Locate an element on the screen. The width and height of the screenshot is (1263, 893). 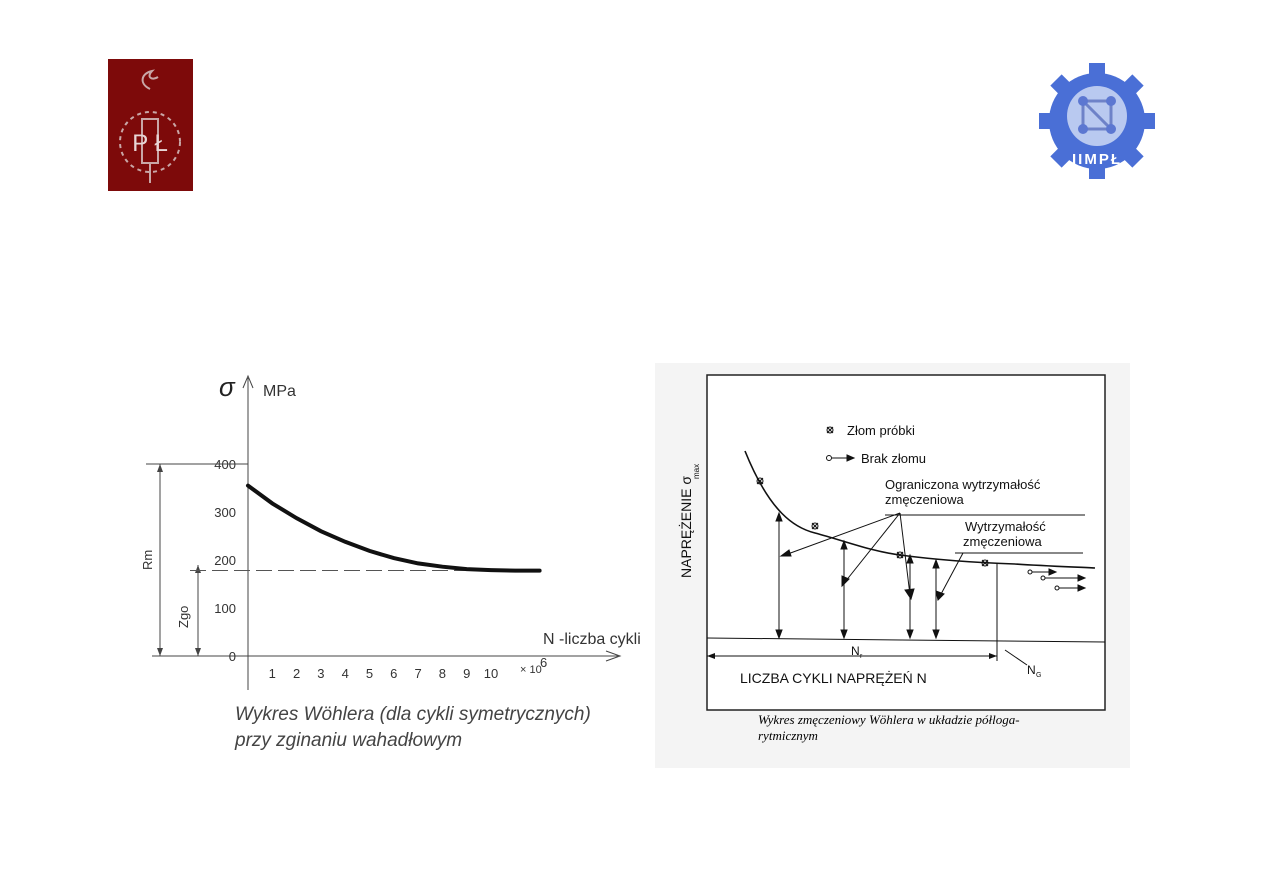
arrow-marker-icon is located at coordinates (841, 458).